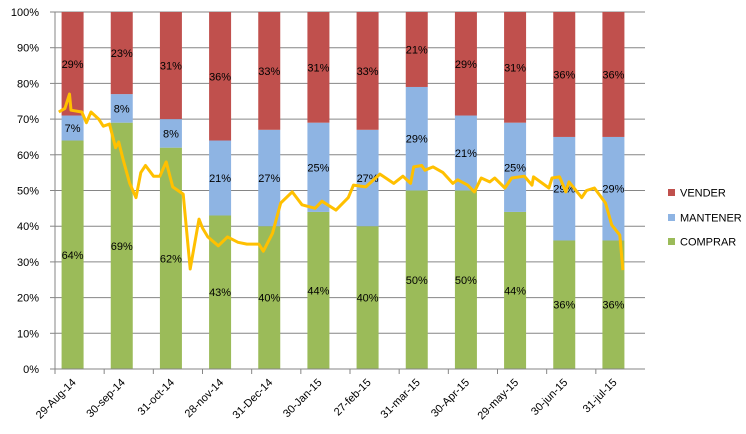  What do you see at coordinates (450, 398) in the screenshot?
I see `x-tick-label: 30-Apr-15` at bounding box center [450, 398].